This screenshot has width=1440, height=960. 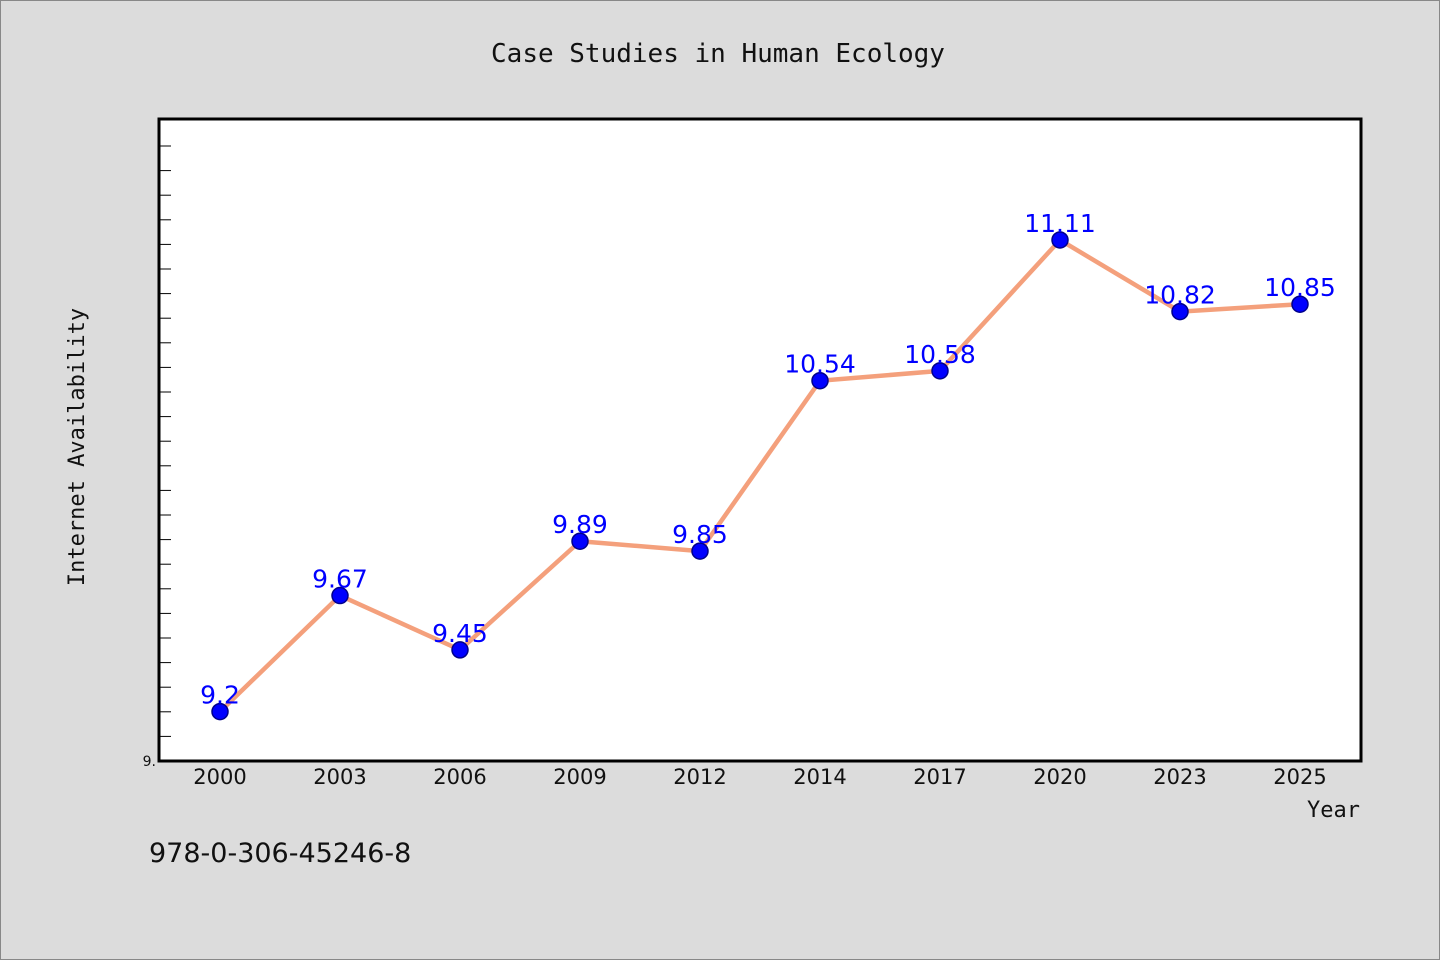 I want to click on y-axis-label: Internet Availability, so click(x=77, y=447).